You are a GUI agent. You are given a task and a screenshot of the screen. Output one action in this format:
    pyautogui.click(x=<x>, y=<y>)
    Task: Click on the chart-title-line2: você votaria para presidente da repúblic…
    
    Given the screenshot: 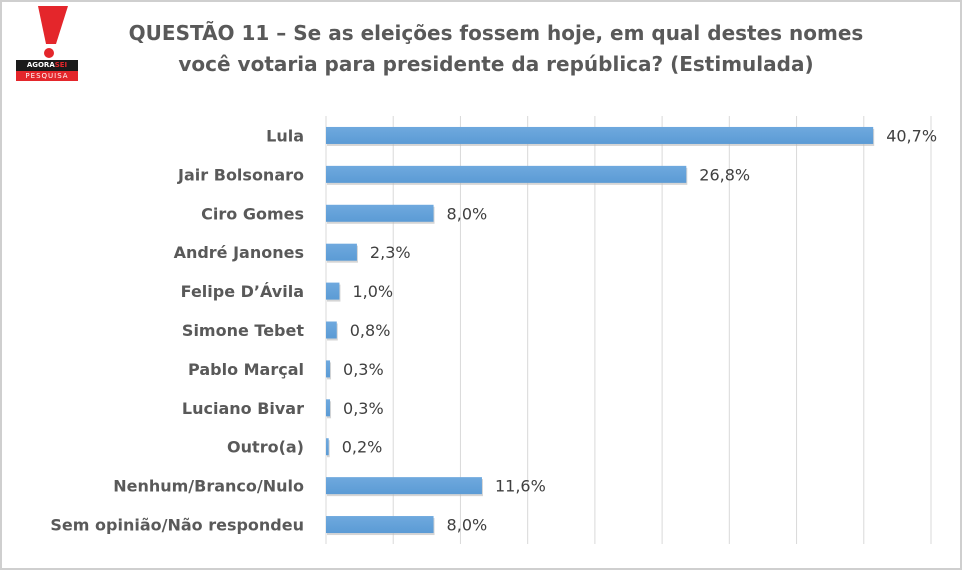 What is the action you would take?
    pyautogui.click(x=496, y=64)
    